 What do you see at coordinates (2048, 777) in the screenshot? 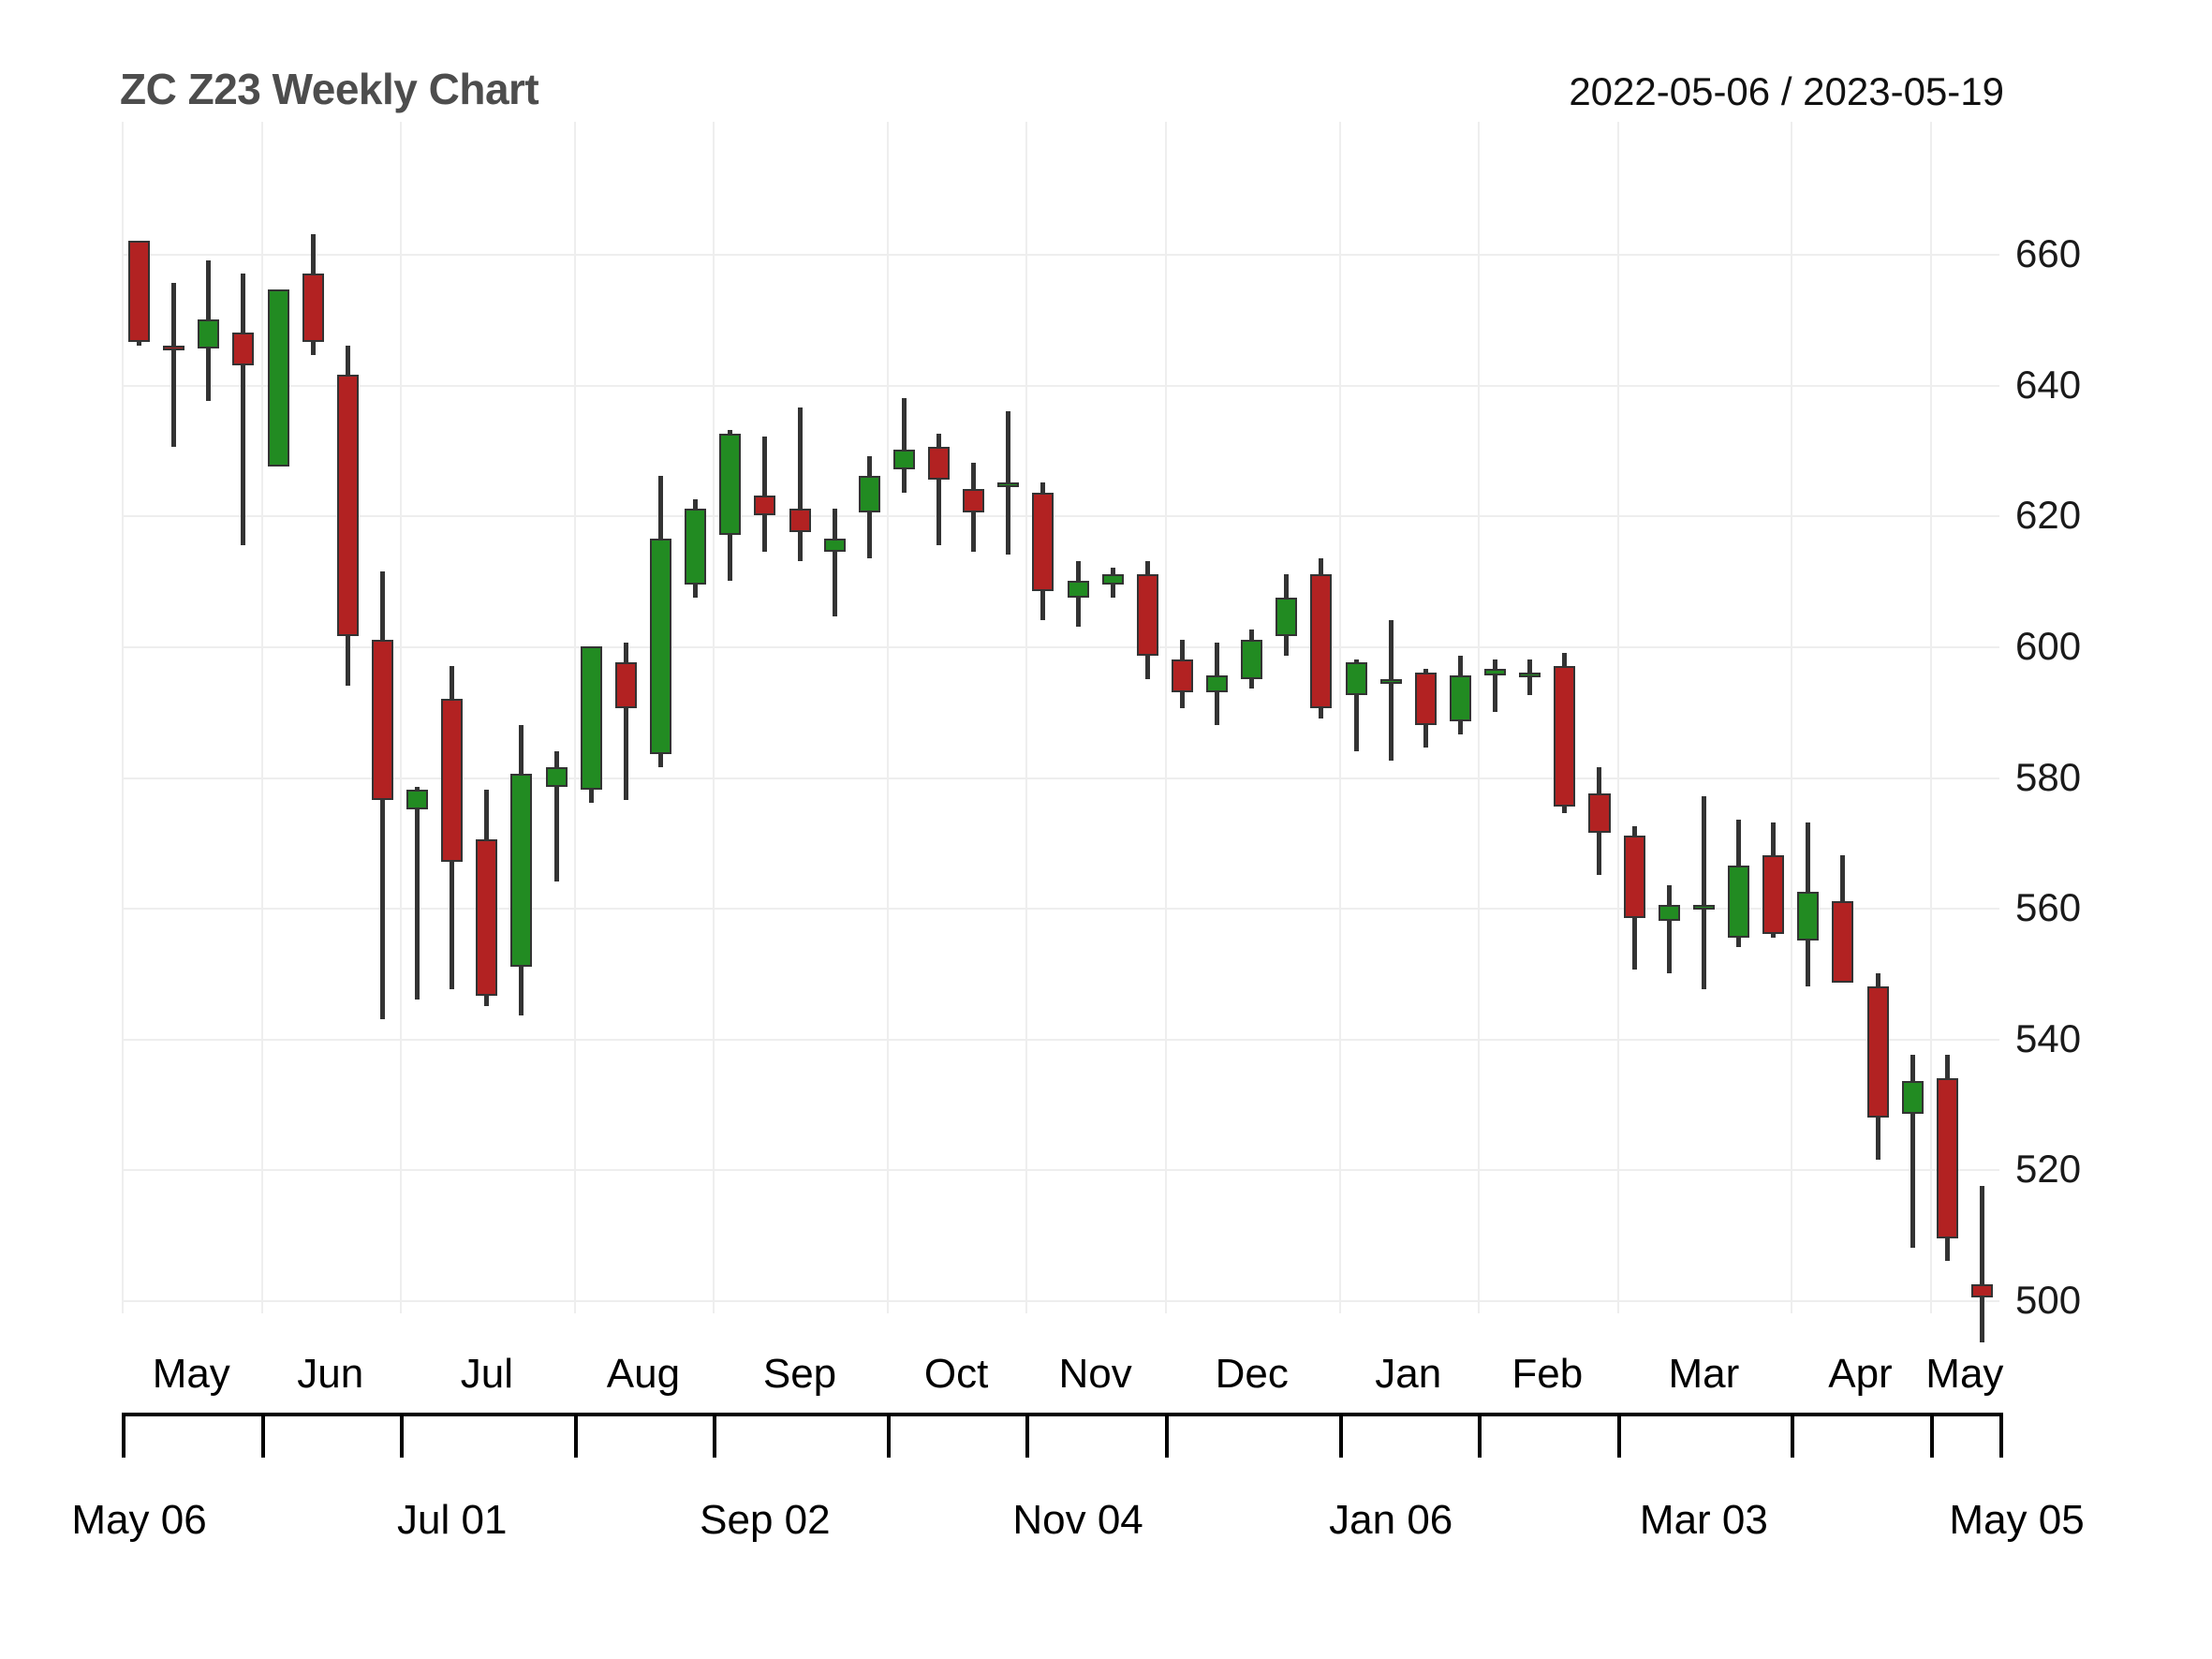
I see `y-axis-tick-label: 580` at bounding box center [2048, 777].